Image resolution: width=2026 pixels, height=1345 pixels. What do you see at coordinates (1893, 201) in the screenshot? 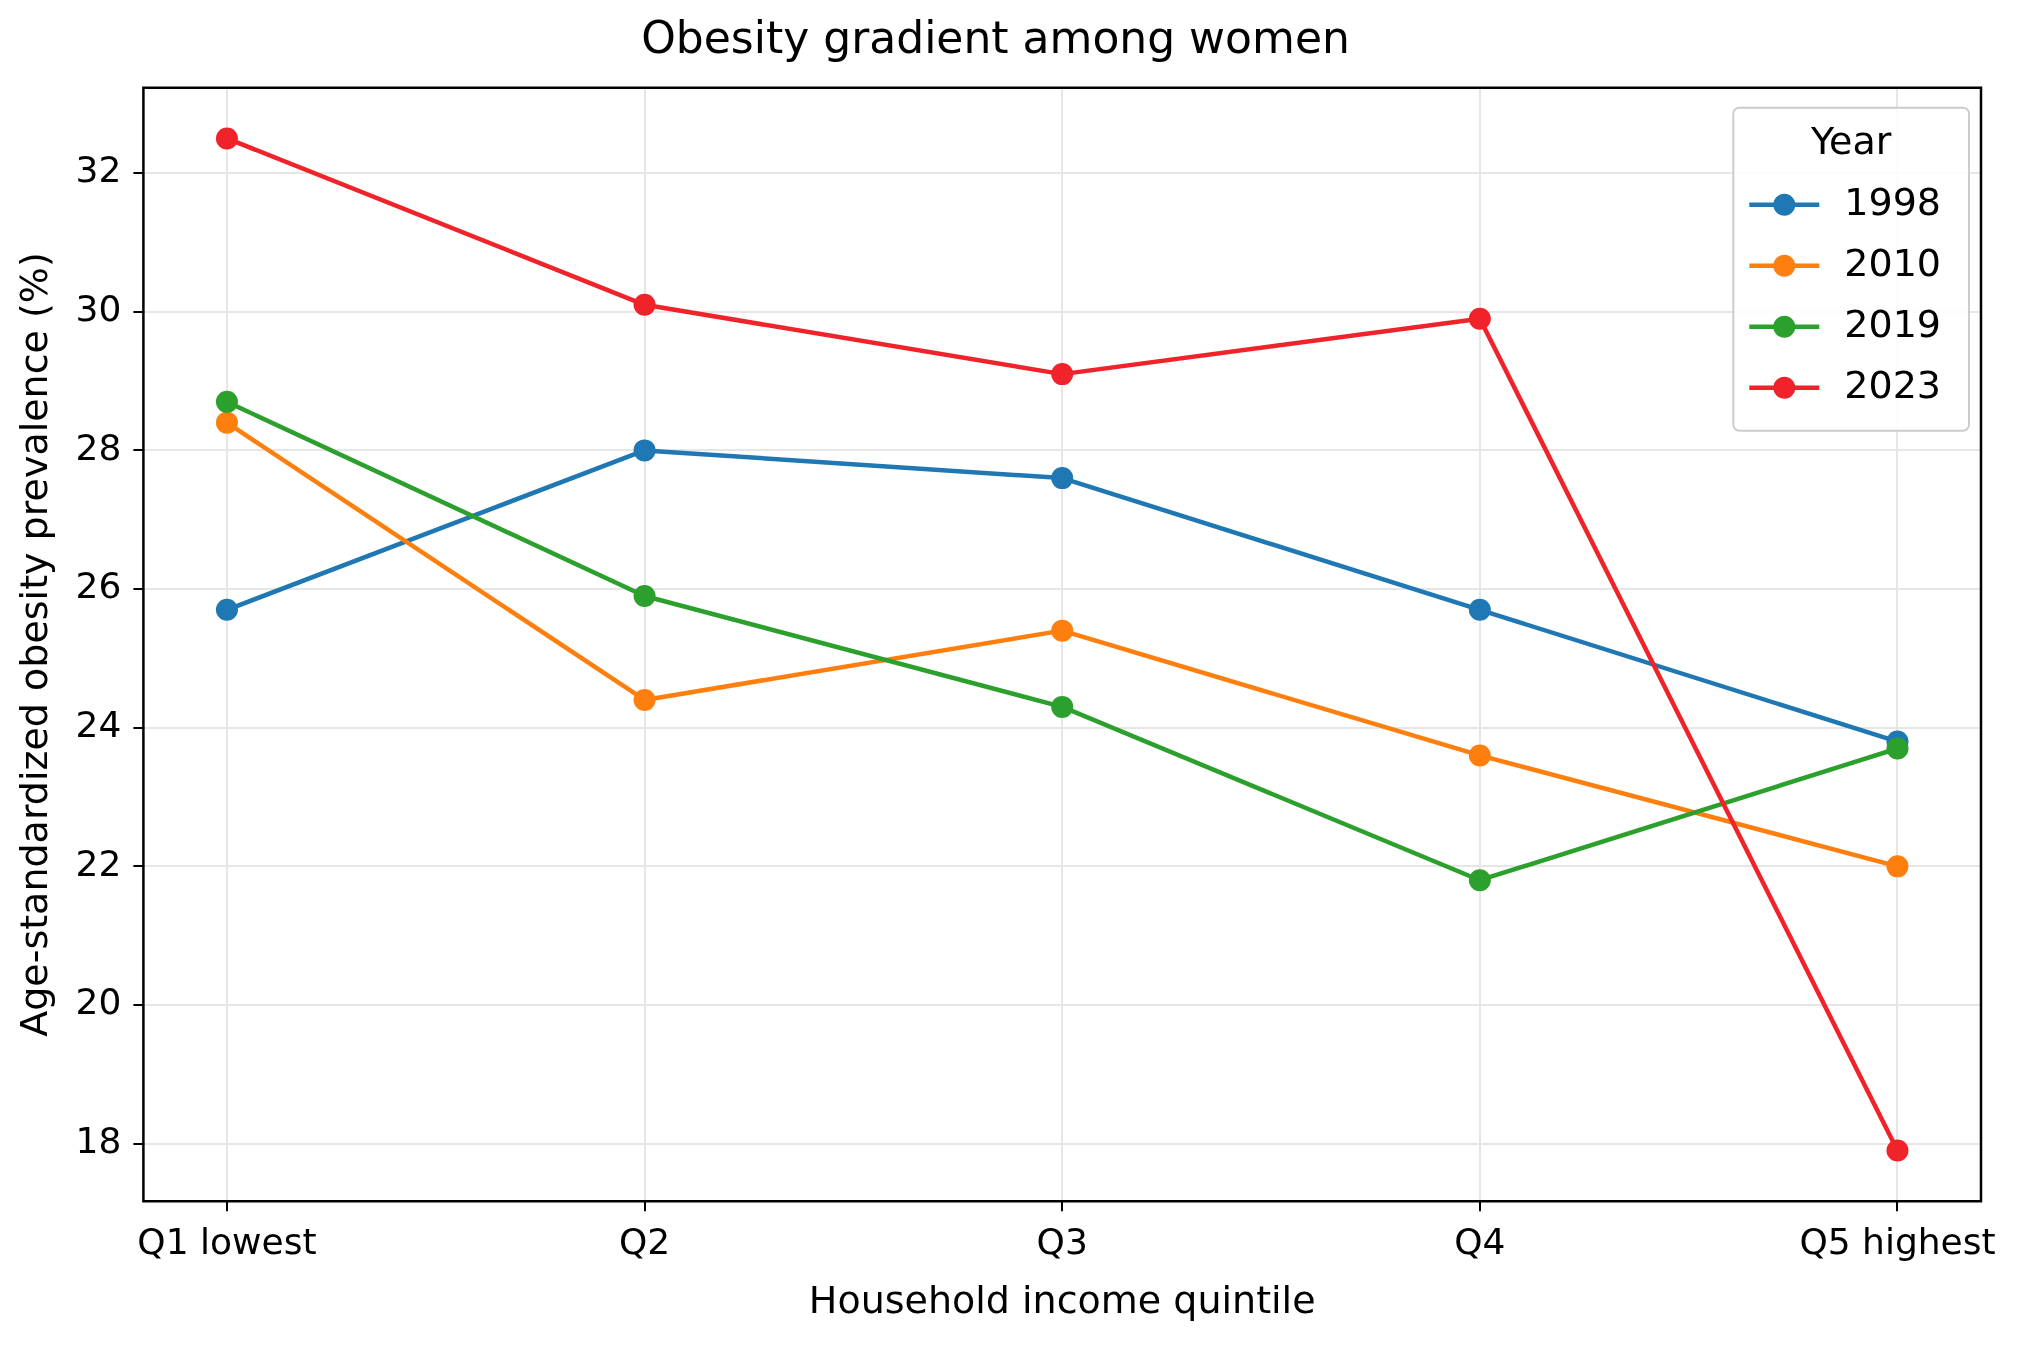
I see `legend-label: 1998` at bounding box center [1893, 201].